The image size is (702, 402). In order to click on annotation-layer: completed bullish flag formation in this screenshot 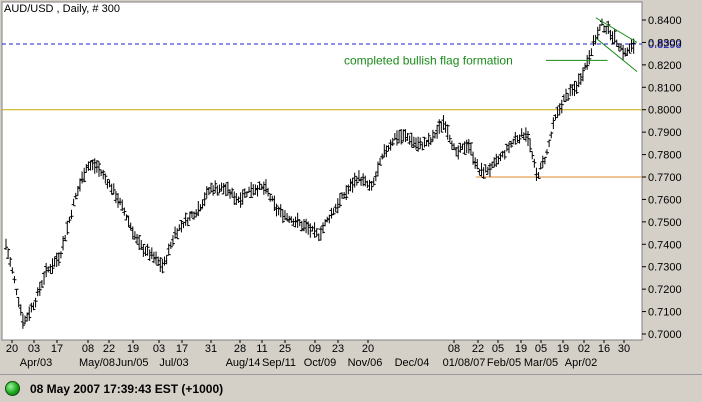, I will do `click(476, 60)`.